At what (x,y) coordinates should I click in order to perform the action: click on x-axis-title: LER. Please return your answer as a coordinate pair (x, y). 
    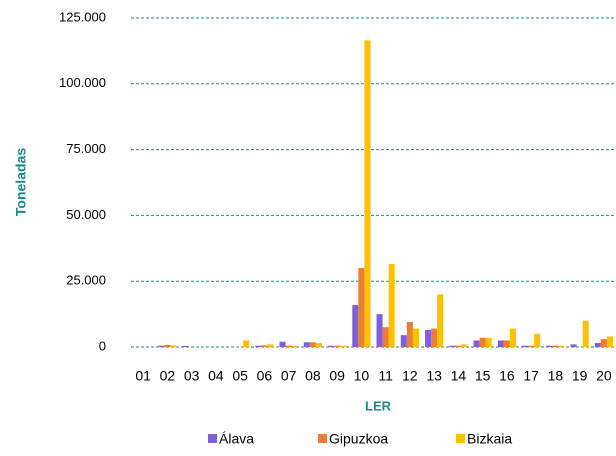
    Looking at the image, I should click on (378, 405).